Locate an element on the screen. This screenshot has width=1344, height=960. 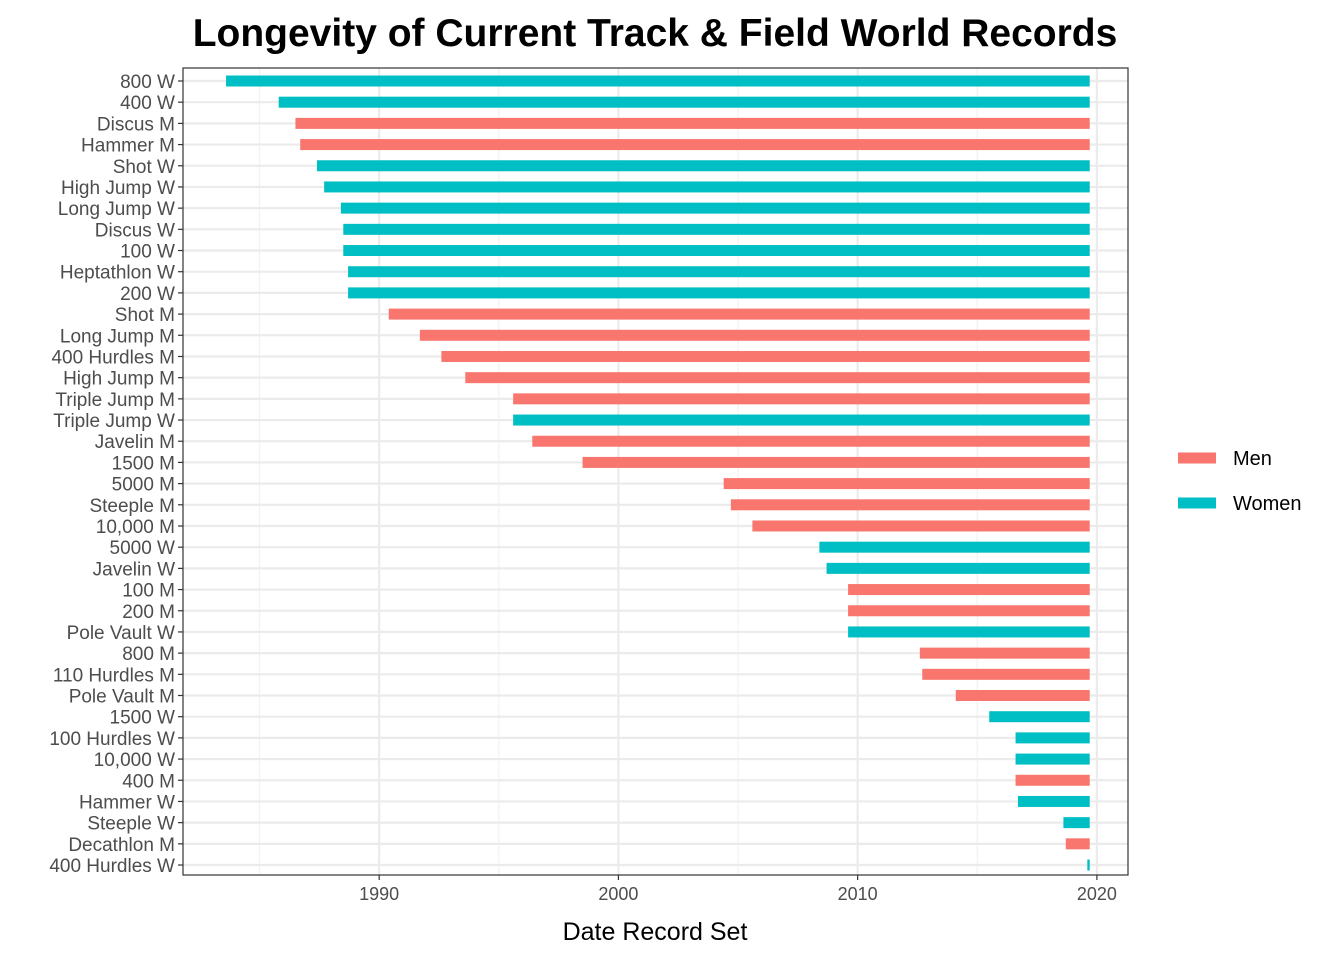
record-bar: Long Jump M is located at coordinates (754, 335).